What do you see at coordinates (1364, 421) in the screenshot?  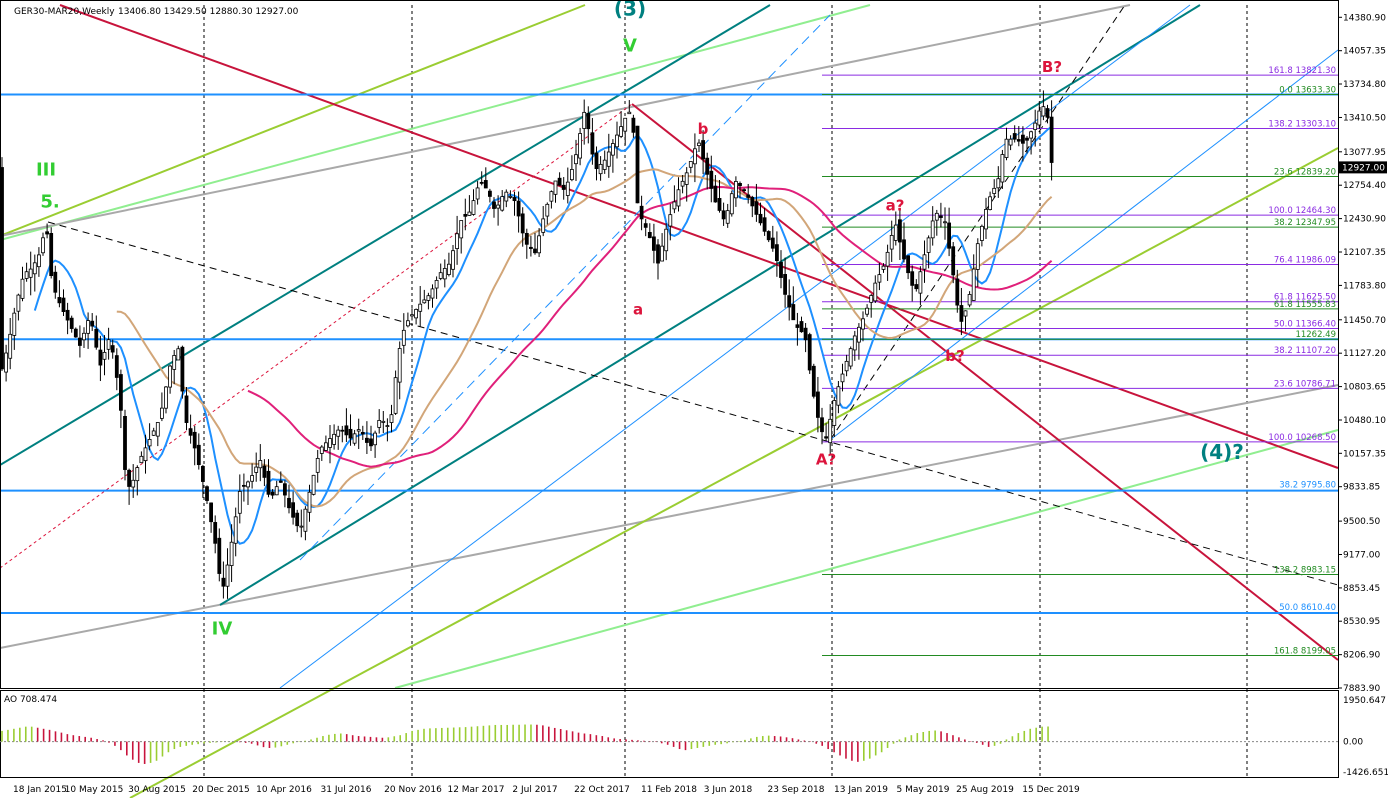 I see `y-tick-label: 10480.10` at bounding box center [1364, 421].